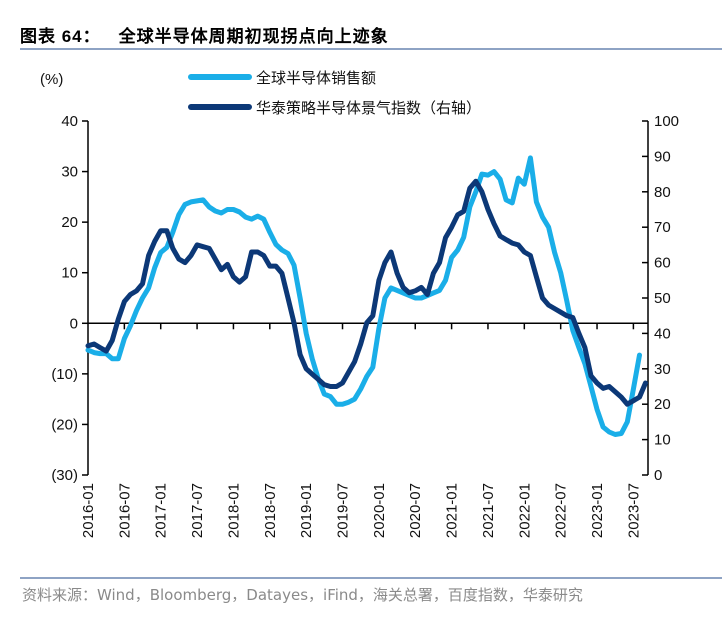  I want to click on x-tick-label: 2018-01, so click(233, 510).